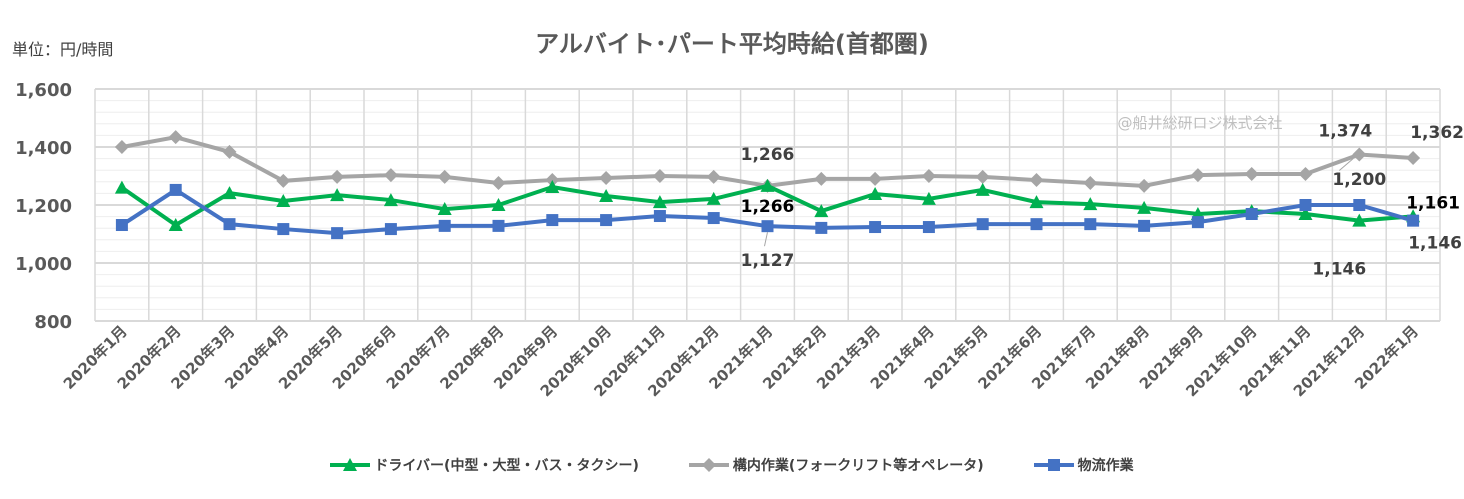  I want to click on data-label: 1,161, so click(1433, 203).